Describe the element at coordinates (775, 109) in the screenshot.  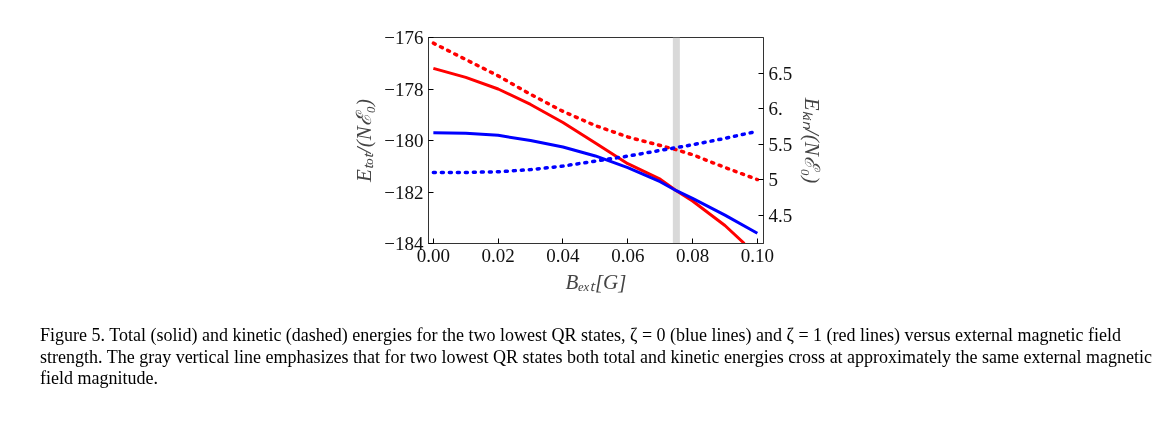
I see `y2-tick-label: 6.` at that location.